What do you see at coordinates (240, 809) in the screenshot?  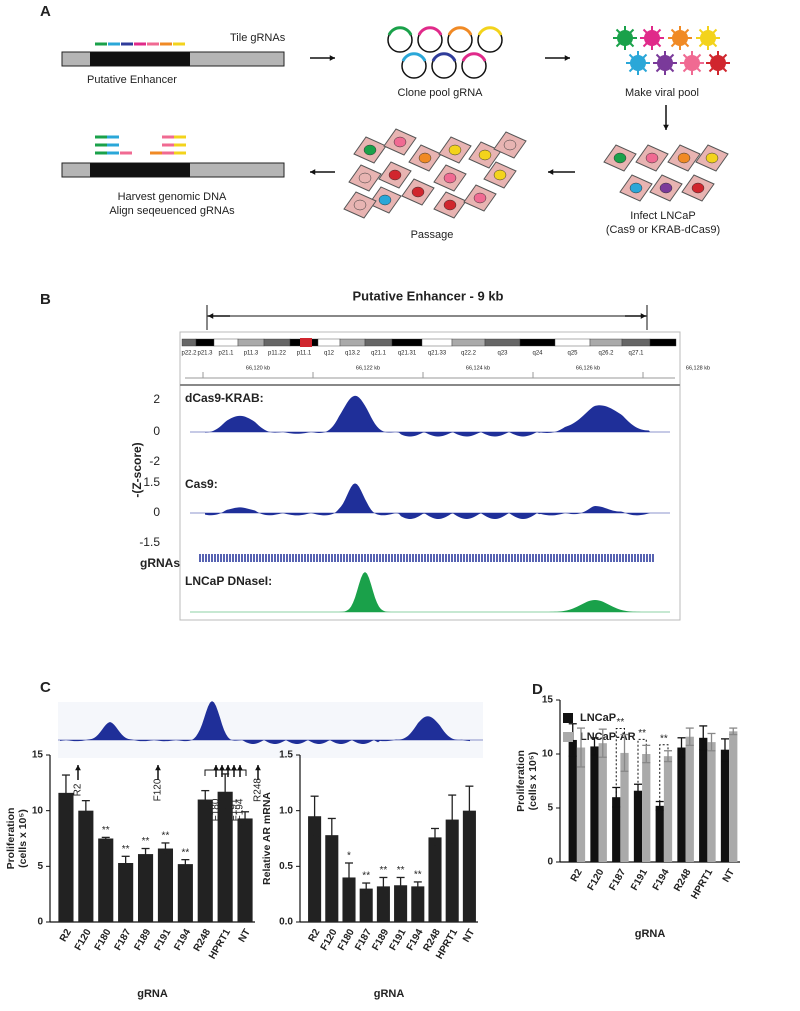 I see `track-label: F194` at bounding box center [240, 809].